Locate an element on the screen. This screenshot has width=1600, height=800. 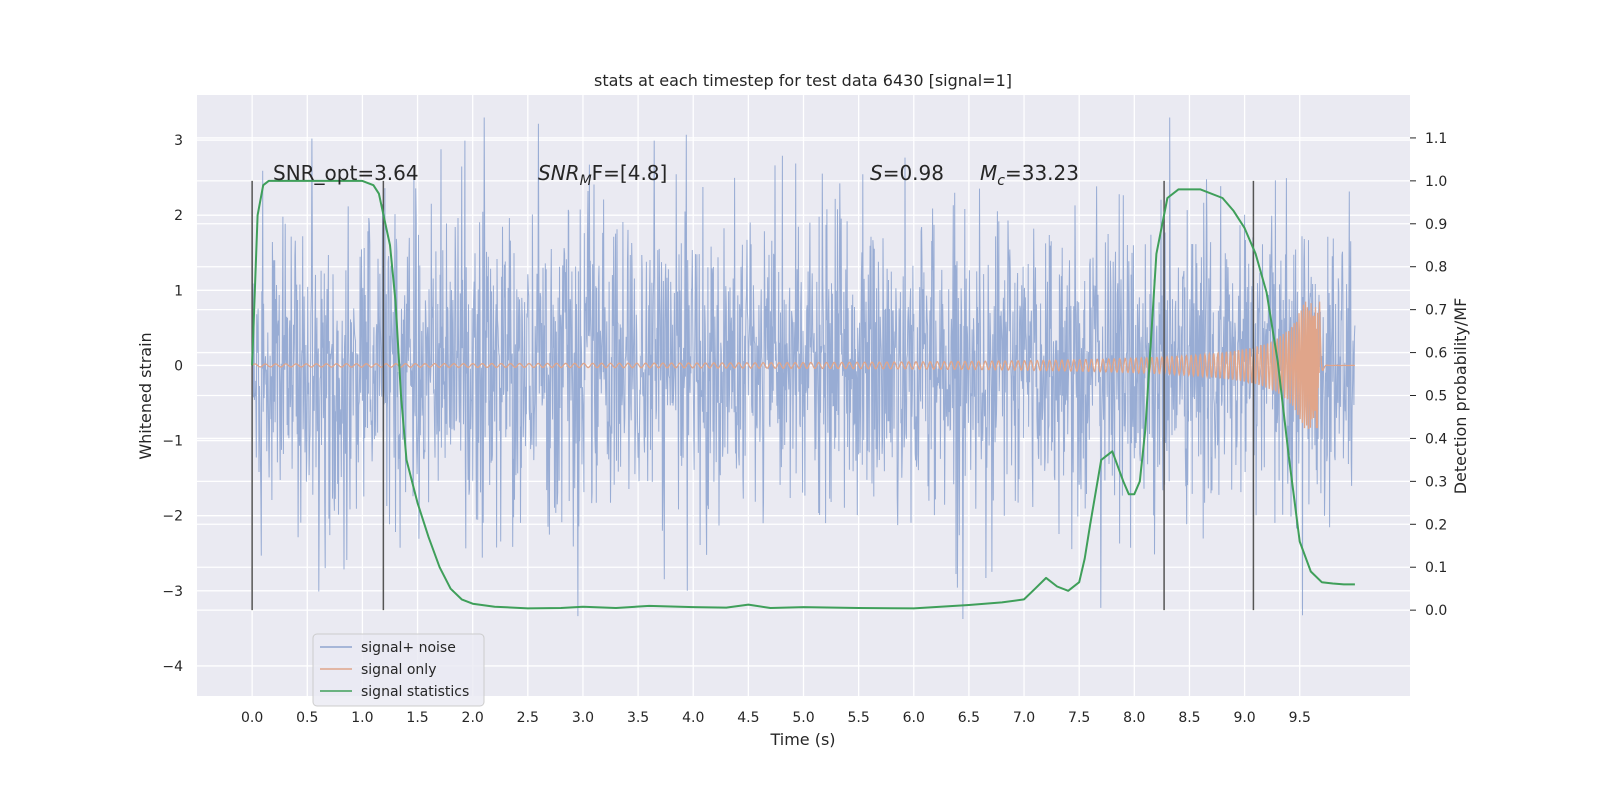
legend-label-signal-only: signal only is located at coordinates (398, 670).